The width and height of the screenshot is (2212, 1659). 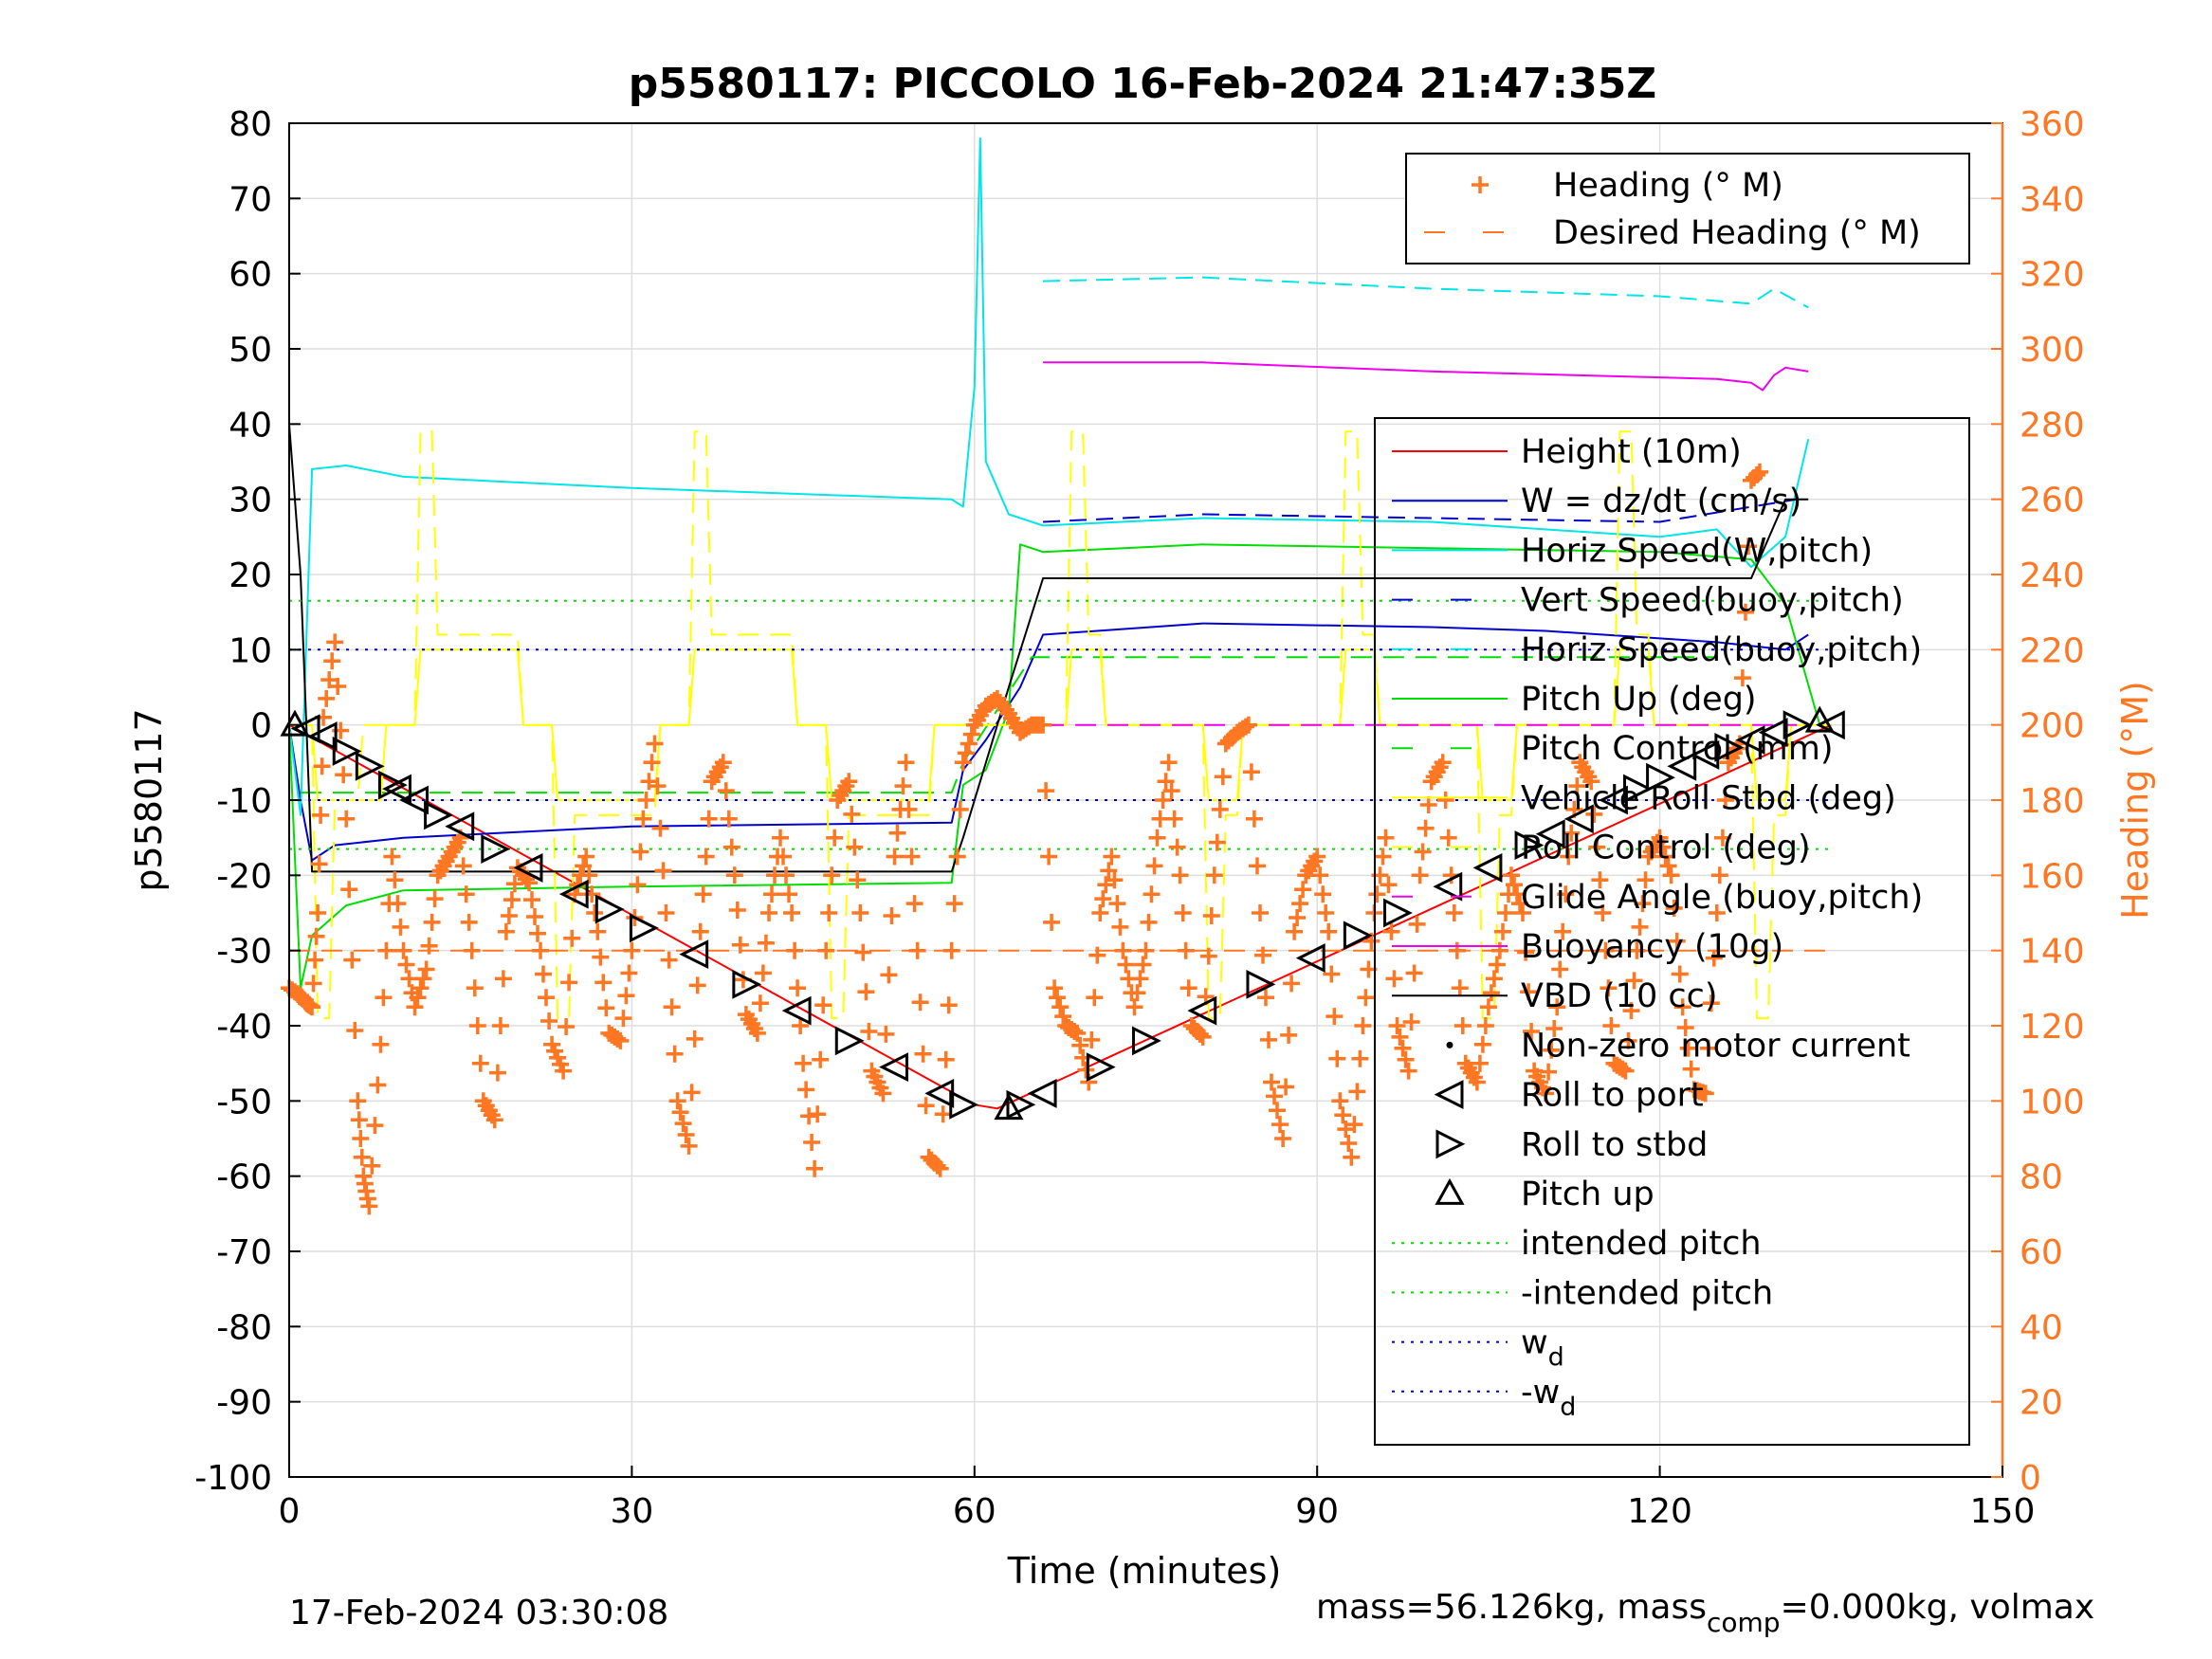 What do you see at coordinates (1144, 1571) in the screenshot?
I see `x-axis-label: Time (minutes)` at bounding box center [1144, 1571].